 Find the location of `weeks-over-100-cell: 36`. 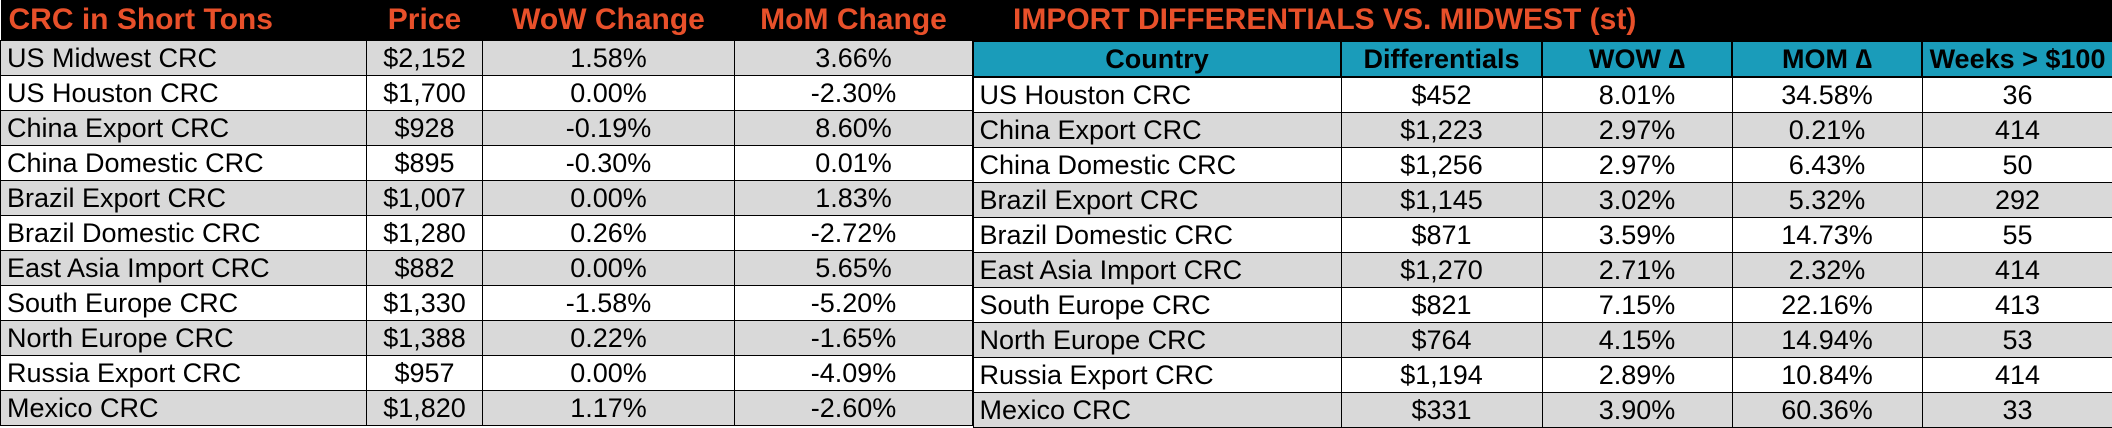

weeks-over-100-cell: 36 is located at coordinates (2016, 94).